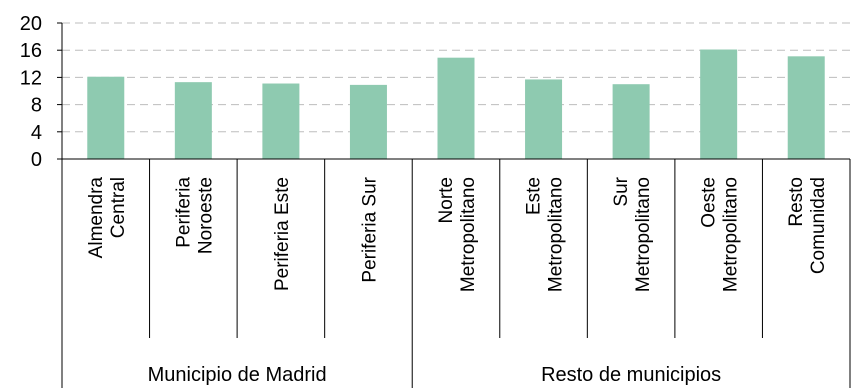  What do you see at coordinates (632, 234) in the screenshot?
I see `category-label: SurMetropolitano` at bounding box center [632, 234].